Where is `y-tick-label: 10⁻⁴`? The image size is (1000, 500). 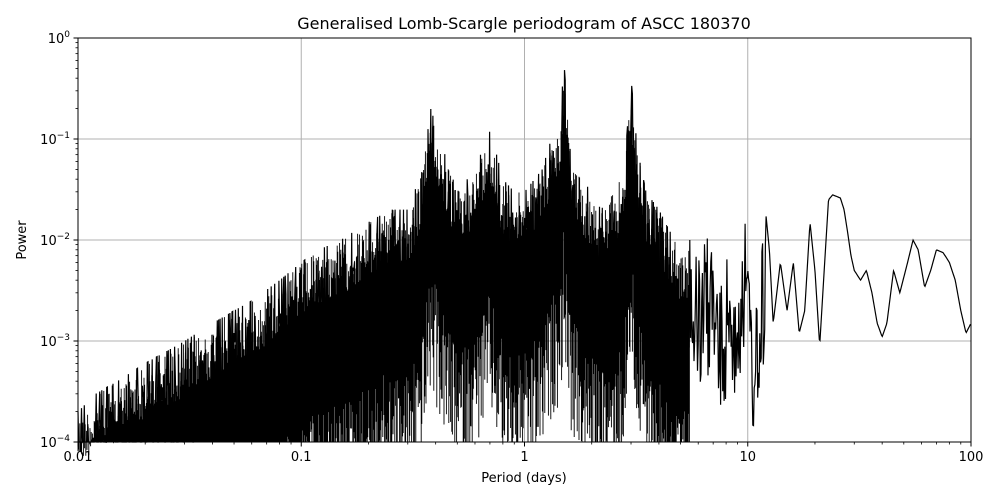 y-tick-label: 10⁻⁴ is located at coordinates (55, 442).